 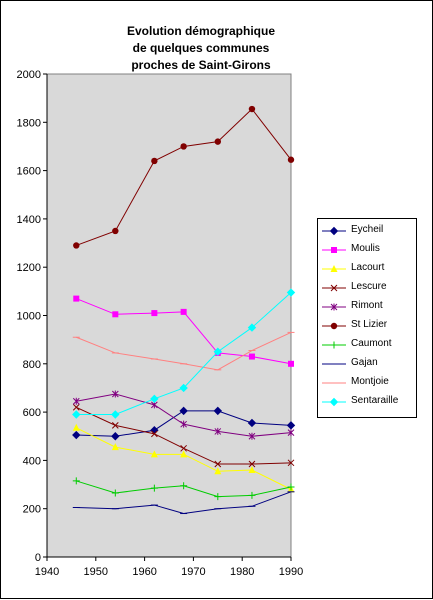 What do you see at coordinates (29, 75) in the screenshot?
I see `y-tick-label: 2000` at bounding box center [29, 75].